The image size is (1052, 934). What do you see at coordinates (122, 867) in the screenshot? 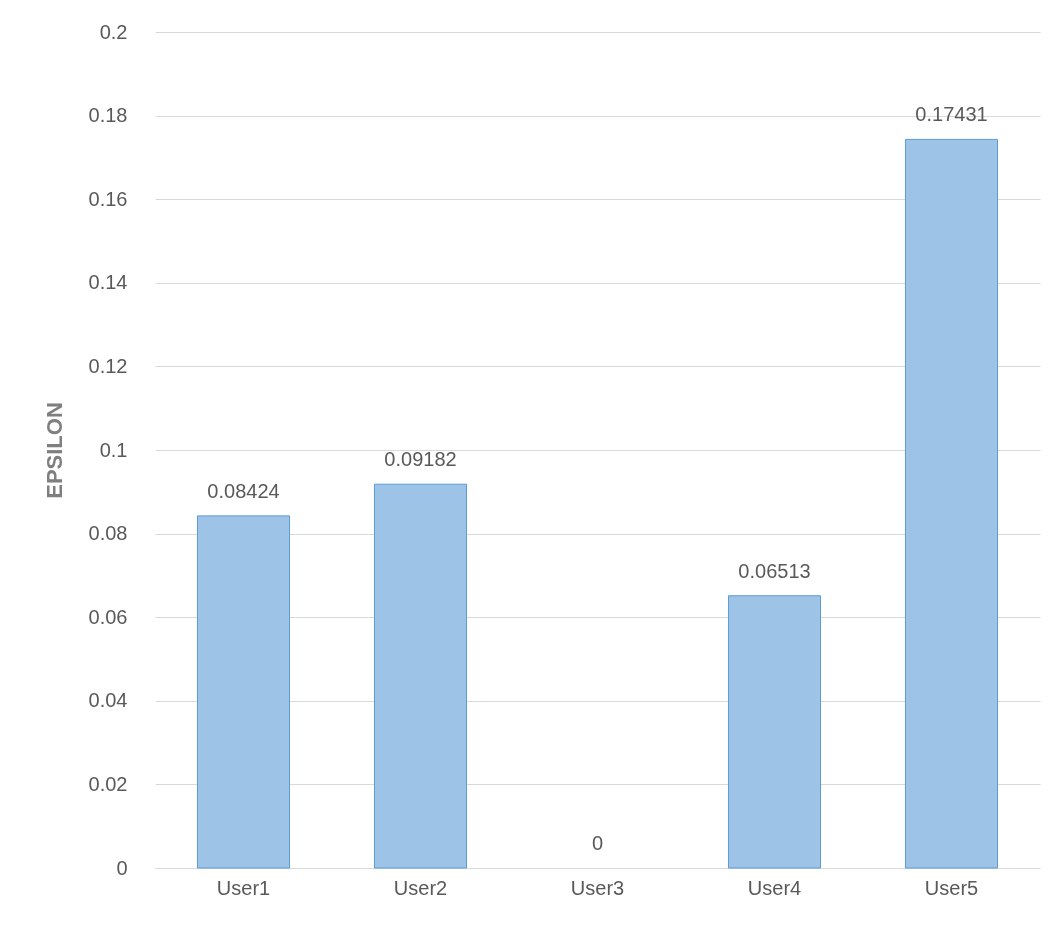
I see `y-tick-label: 0` at bounding box center [122, 867].